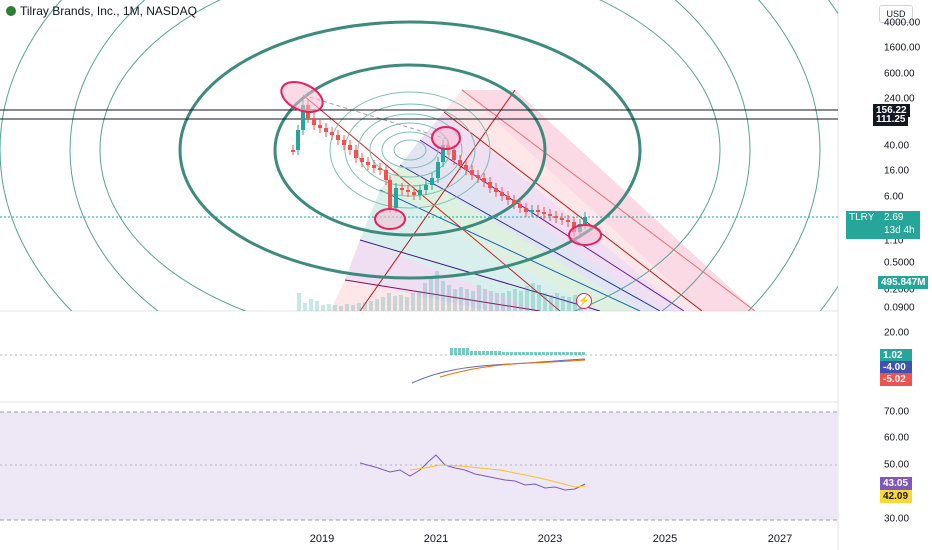 This screenshot has width=932, height=550. I want to click on lightning-icon: ⚡, so click(584, 301).